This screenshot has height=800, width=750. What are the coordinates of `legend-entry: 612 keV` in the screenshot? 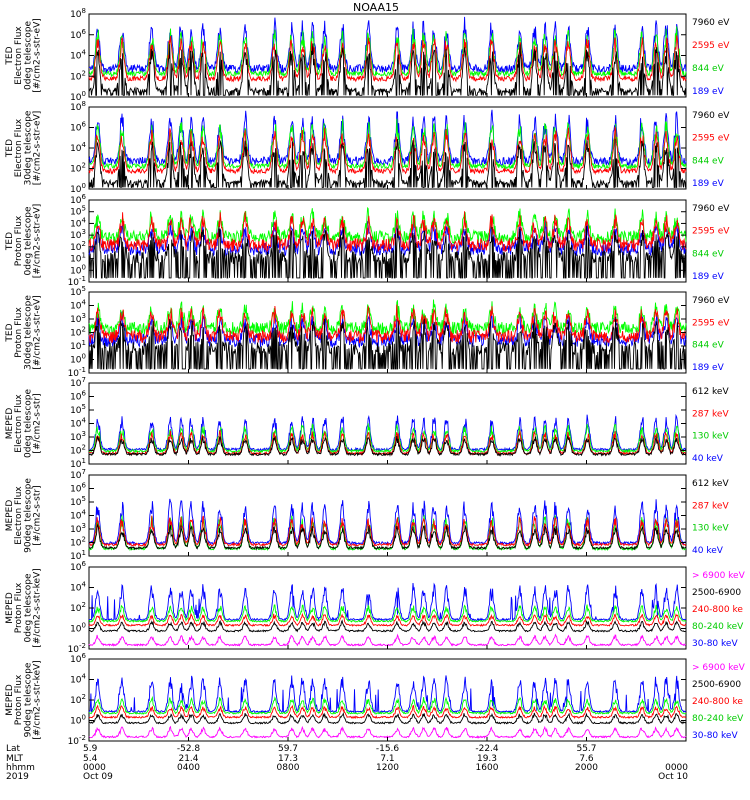 It's located at (710, 392).